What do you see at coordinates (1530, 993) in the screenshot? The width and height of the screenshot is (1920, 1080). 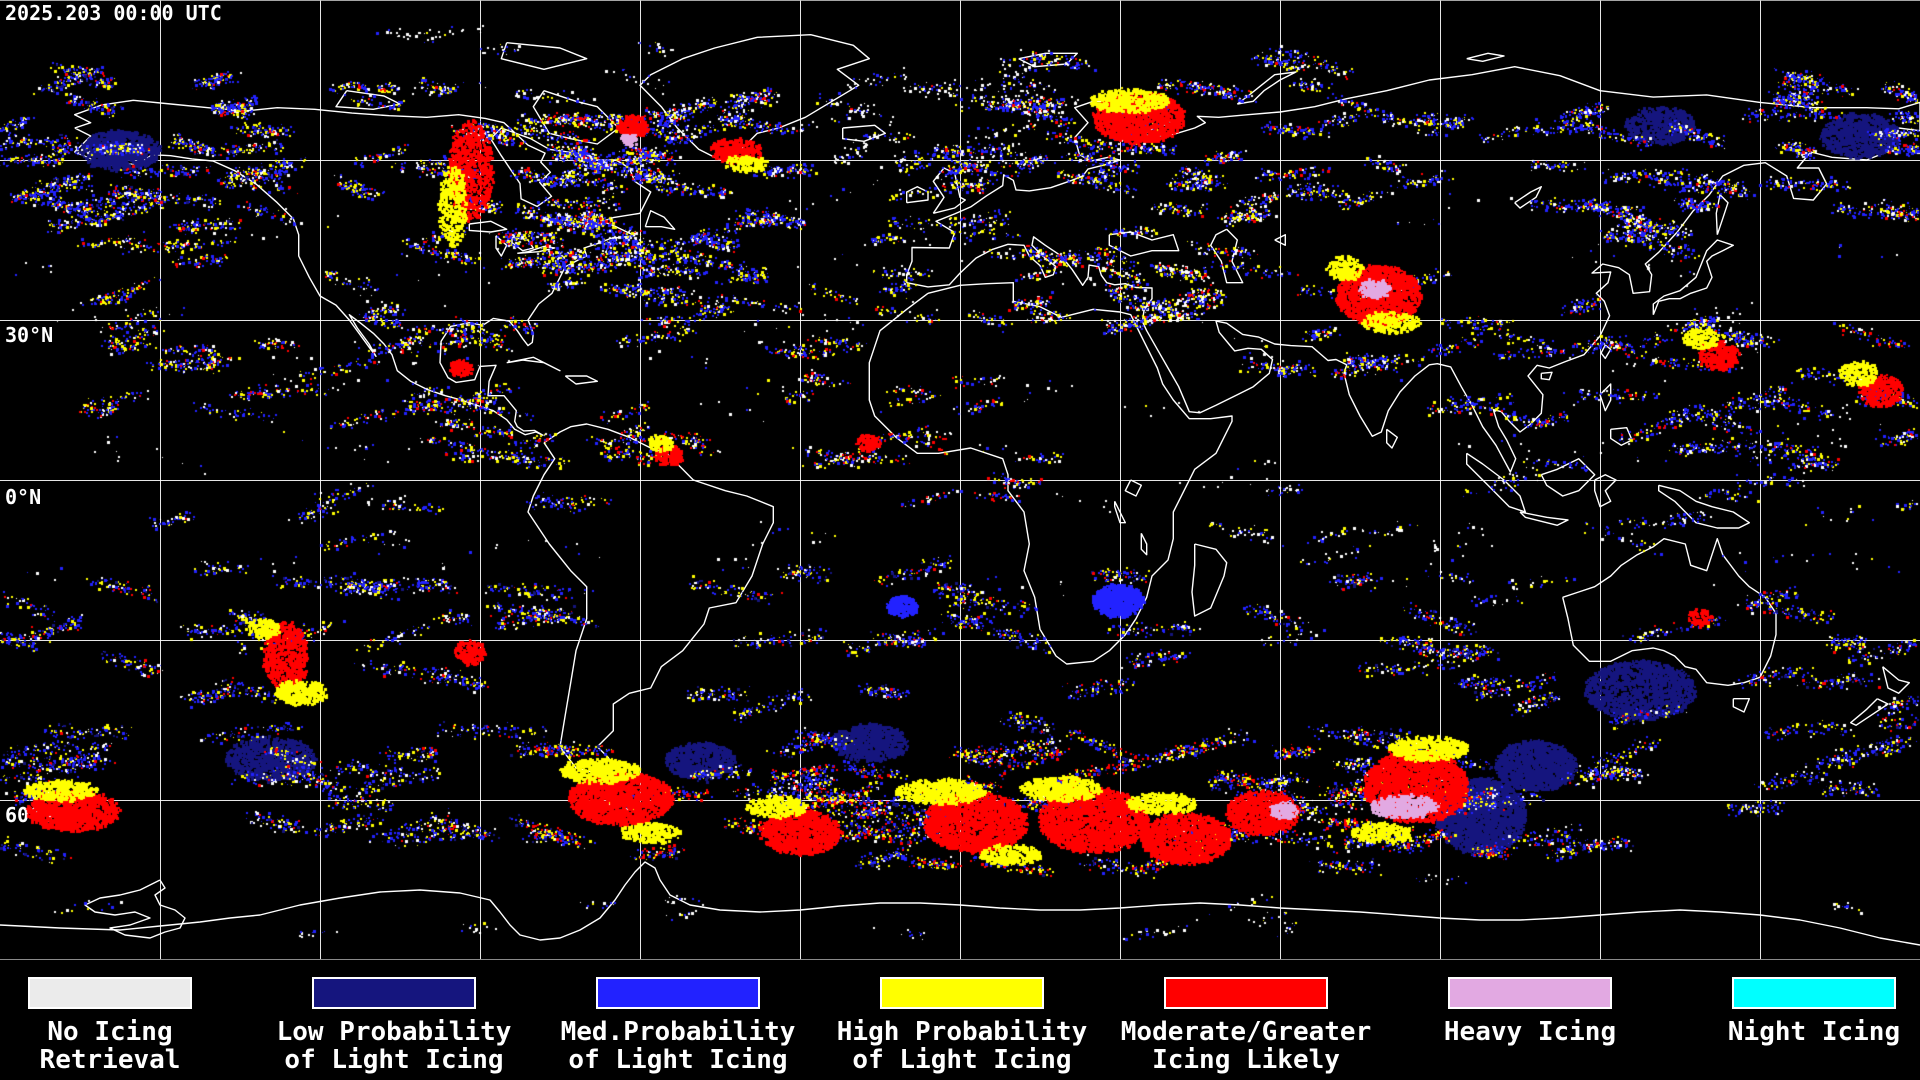 I see `legend-swatch-heavy-icing` at bounding box center [1530, 993].